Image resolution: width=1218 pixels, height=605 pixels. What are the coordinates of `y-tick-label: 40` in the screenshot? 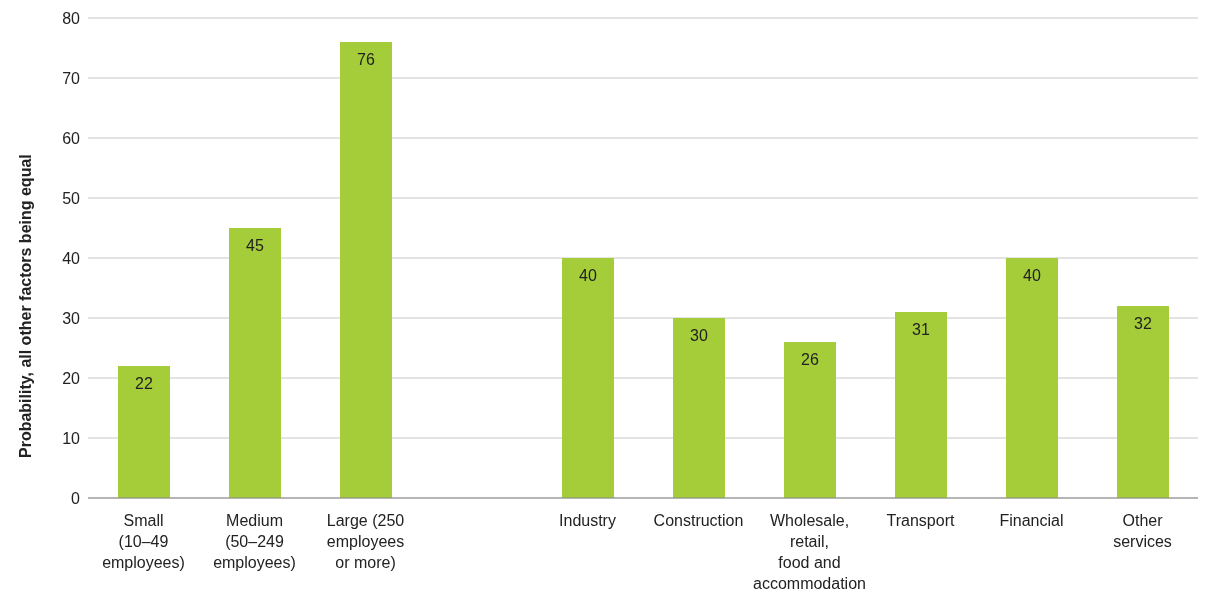 It's located at (71, 258).